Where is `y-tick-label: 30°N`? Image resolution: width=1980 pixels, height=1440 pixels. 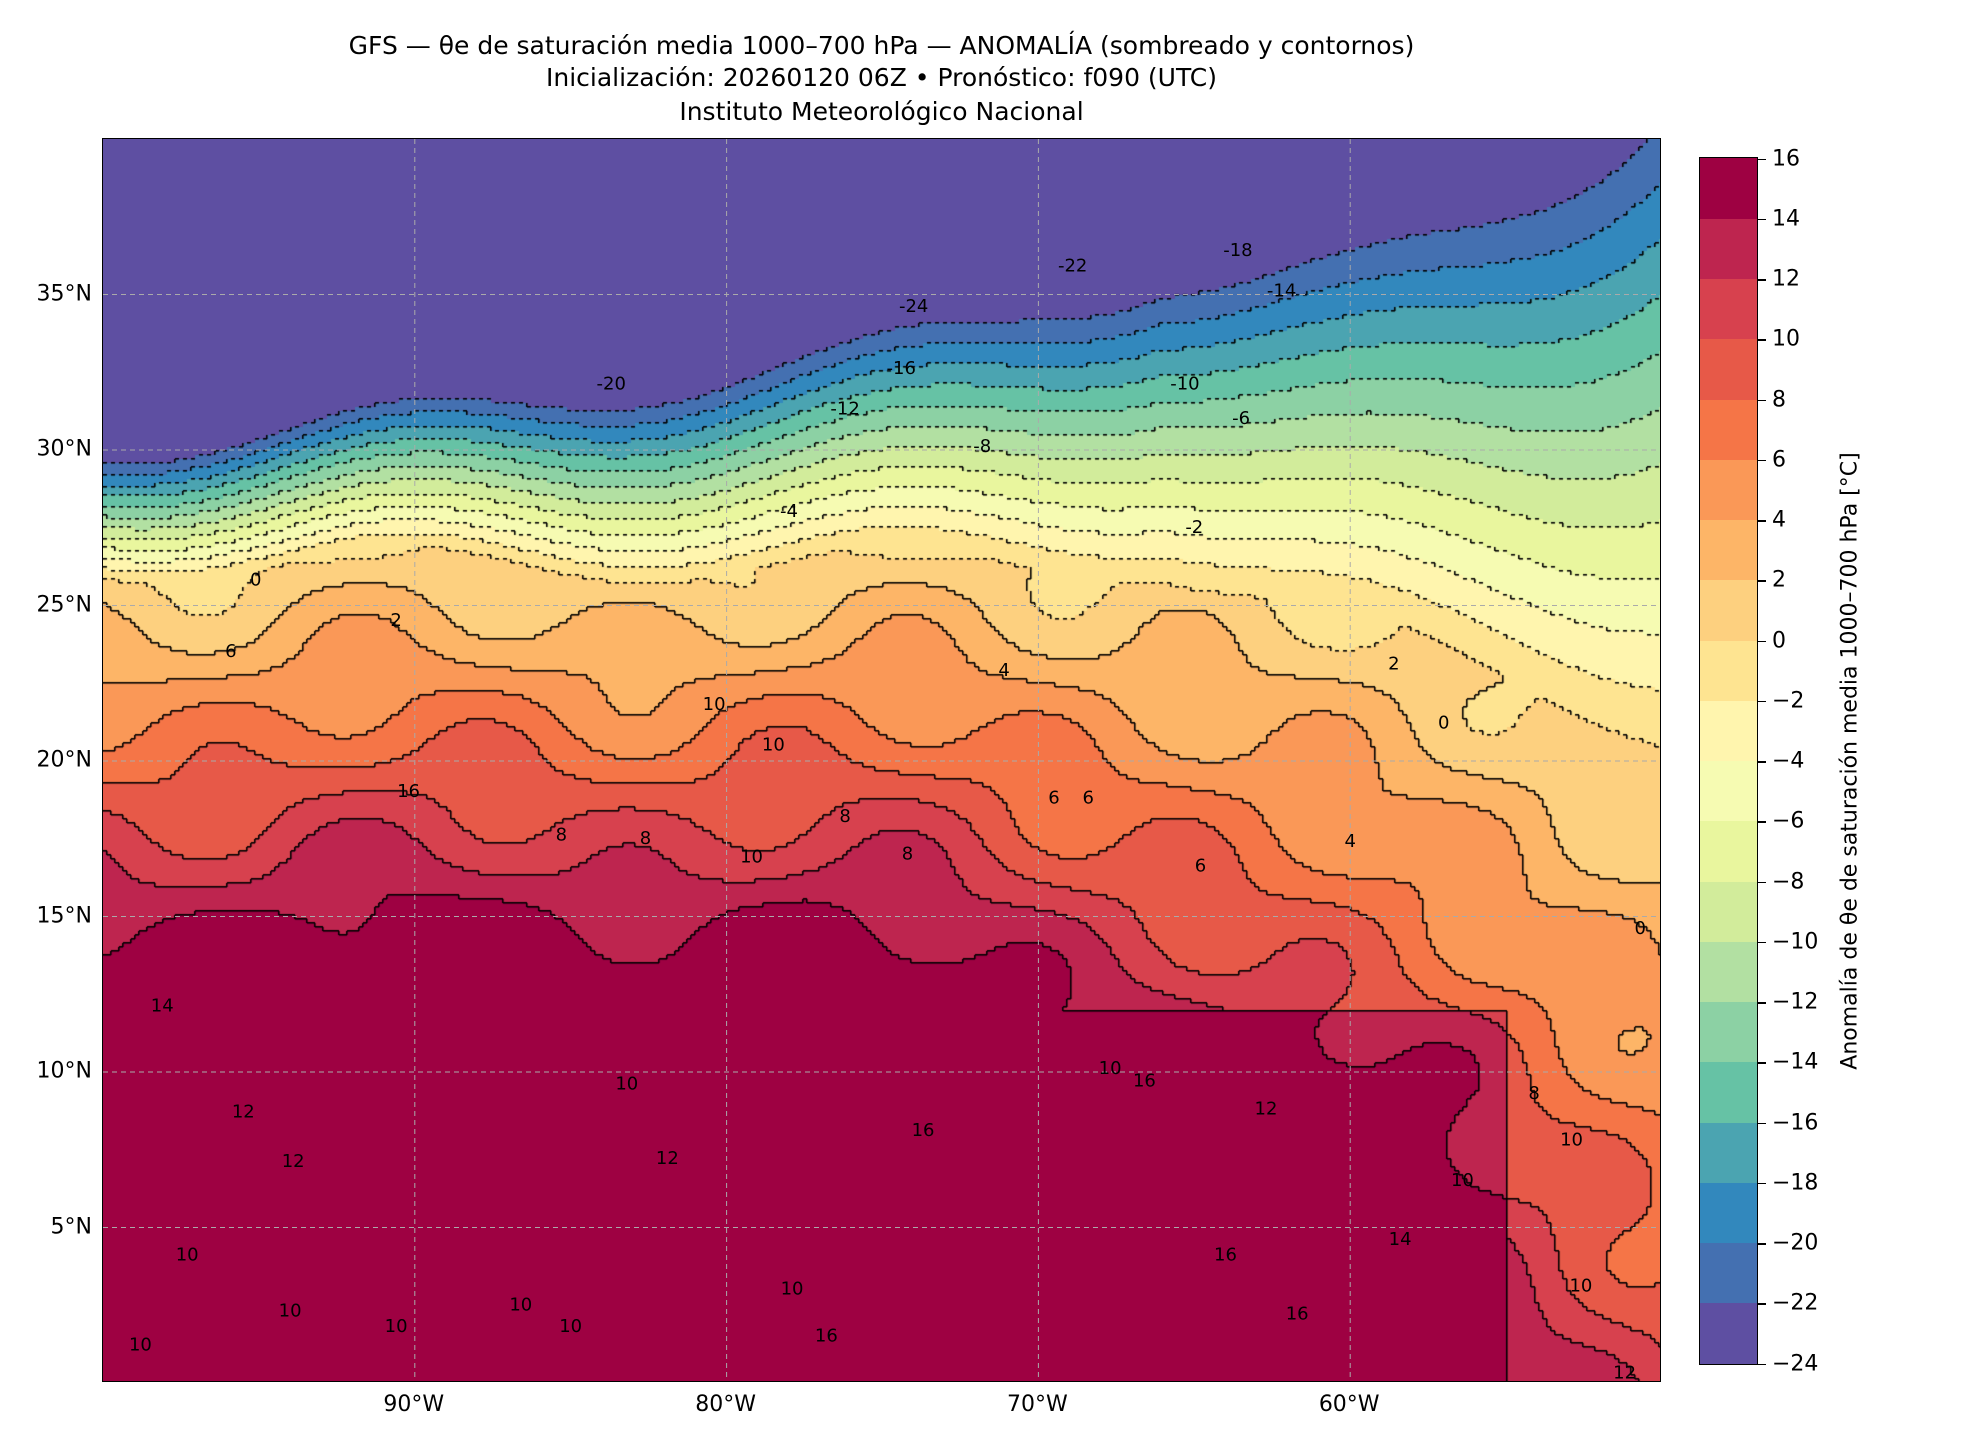
y-tick-label: 30°N is located at coordinates (64, 449).